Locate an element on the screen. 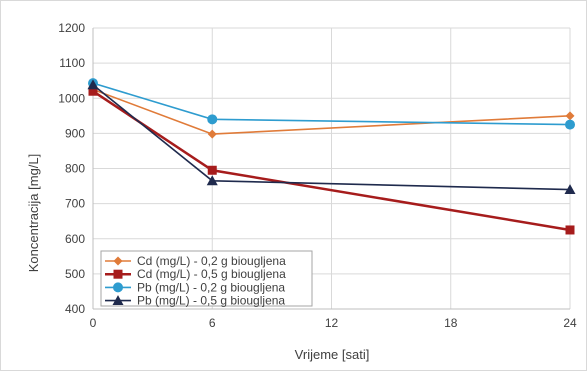 This screenshot has height=371, width=587. y-tick-label: 800 is located at coordinates (75, 169).